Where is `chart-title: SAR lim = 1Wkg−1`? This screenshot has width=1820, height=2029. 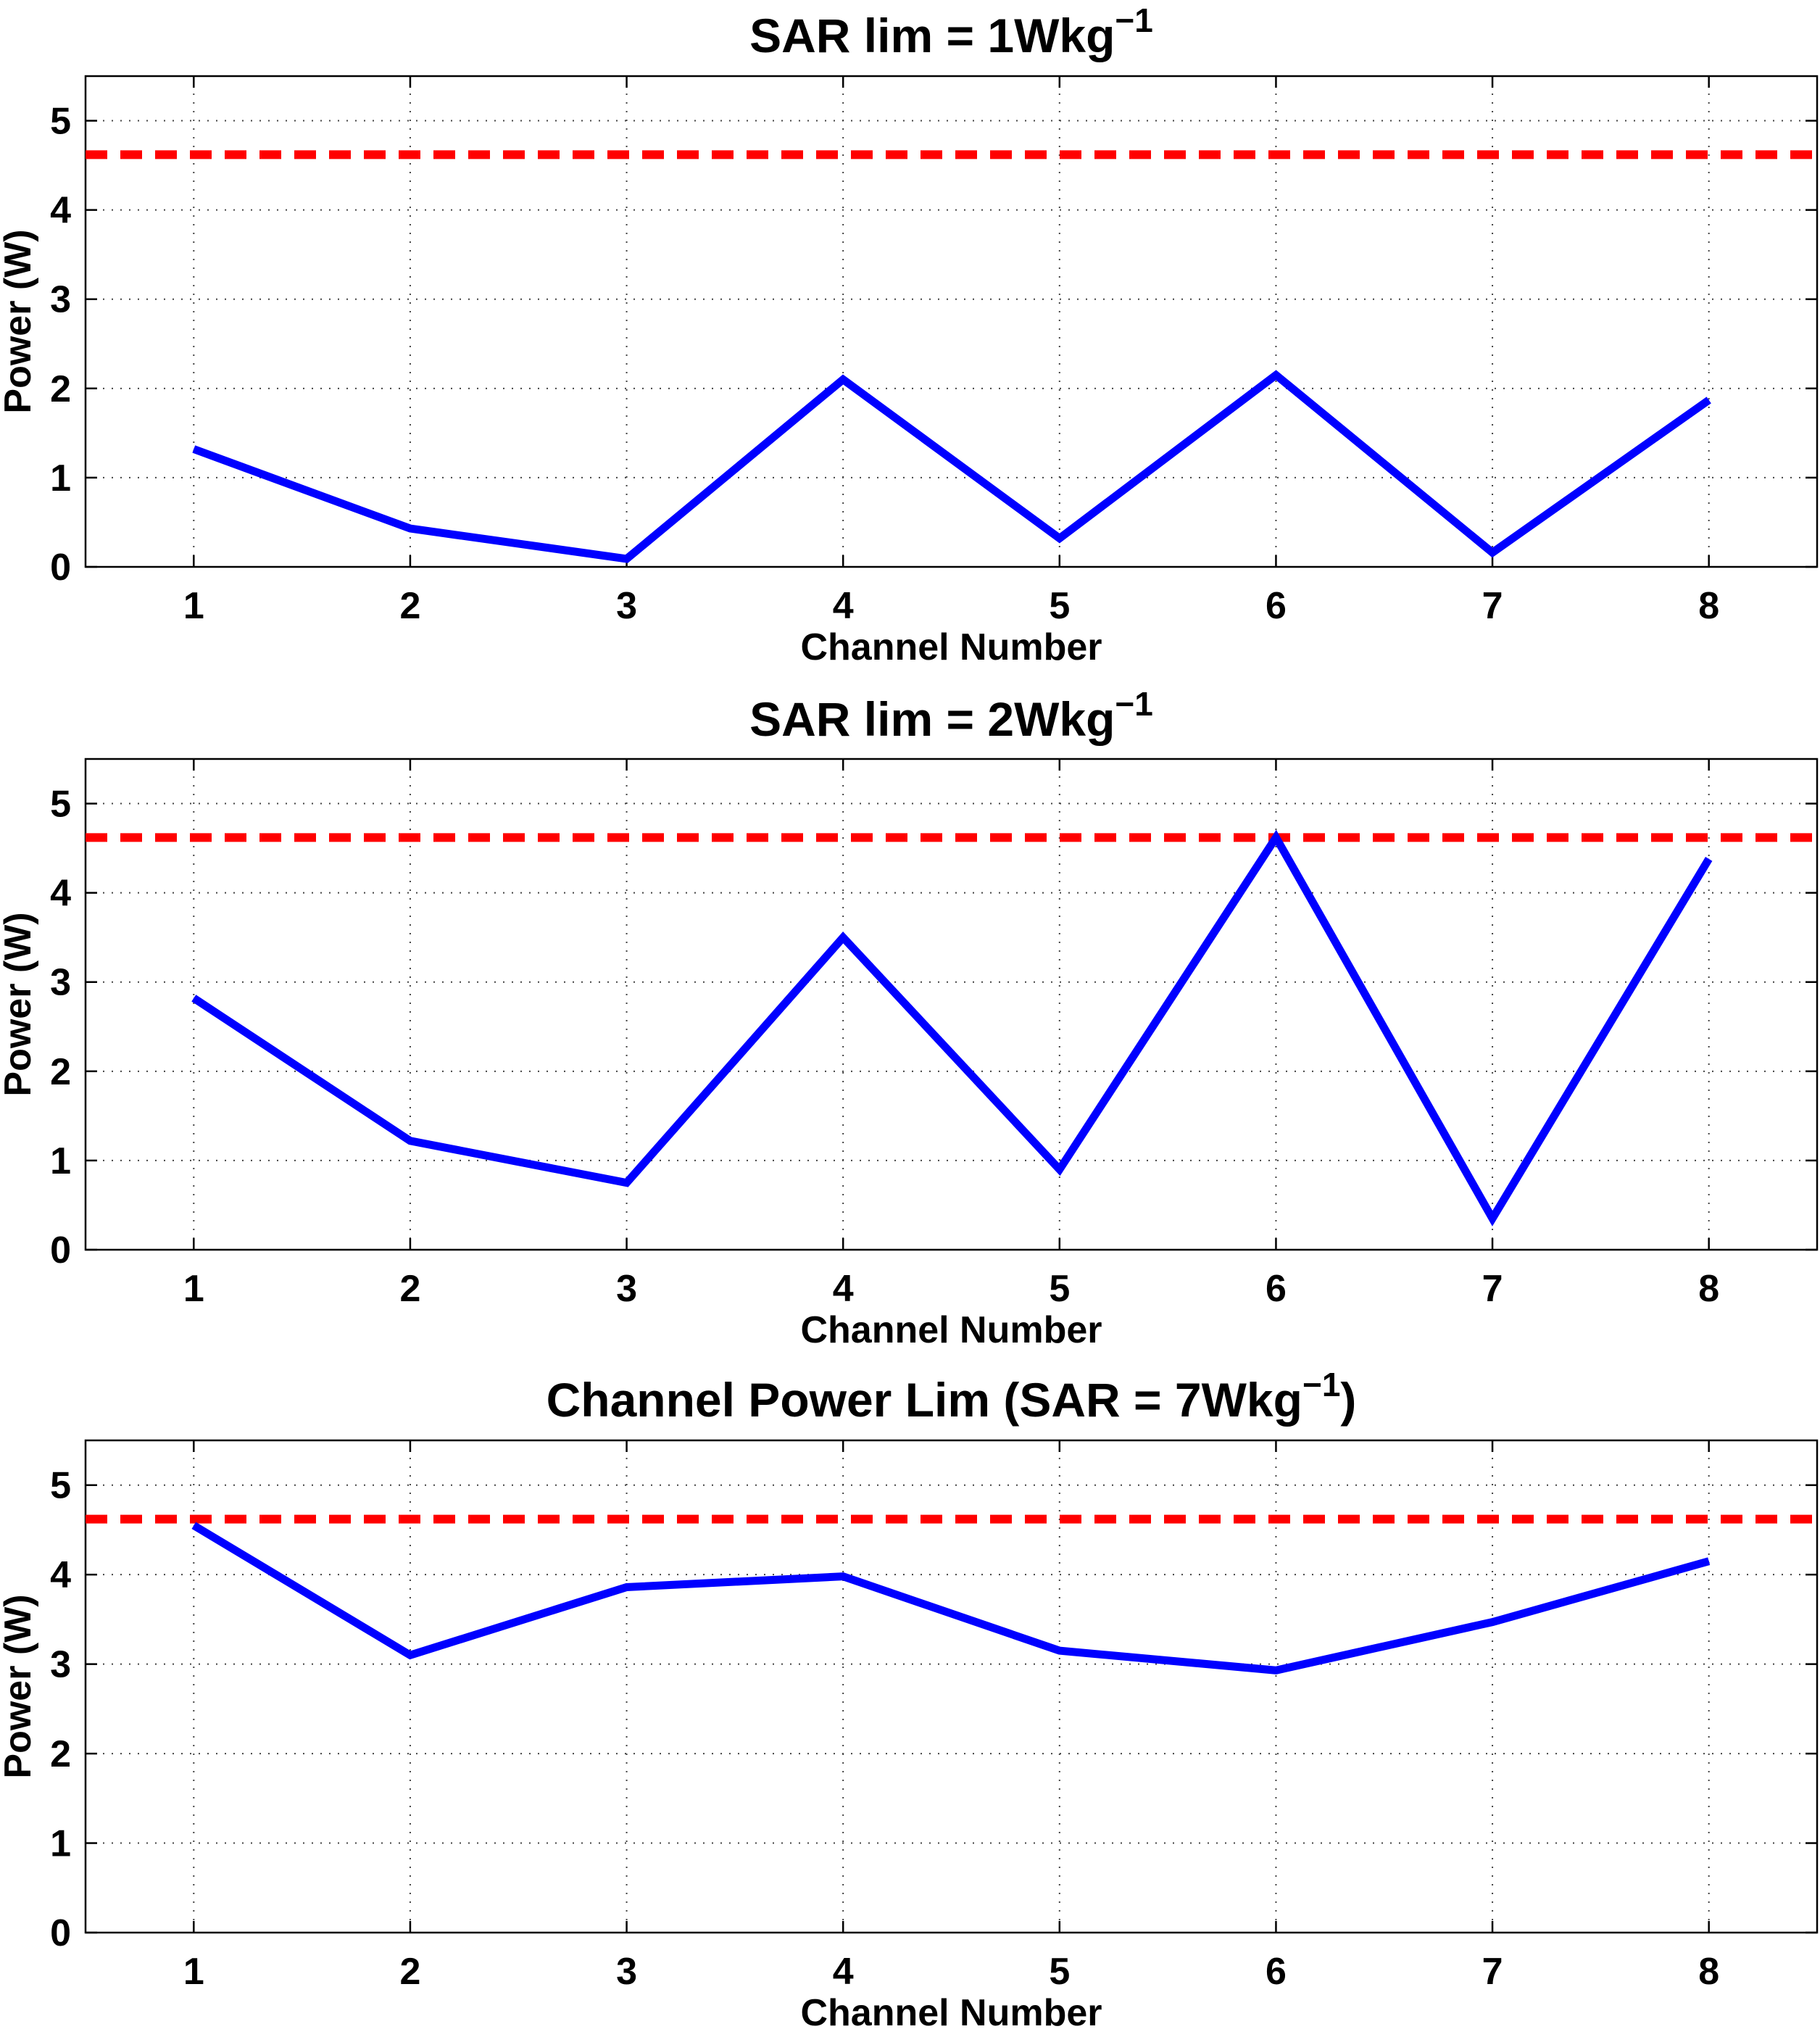
chart-title: SAR lim = 1Wkg−1 is located at coordinates (951, 31).